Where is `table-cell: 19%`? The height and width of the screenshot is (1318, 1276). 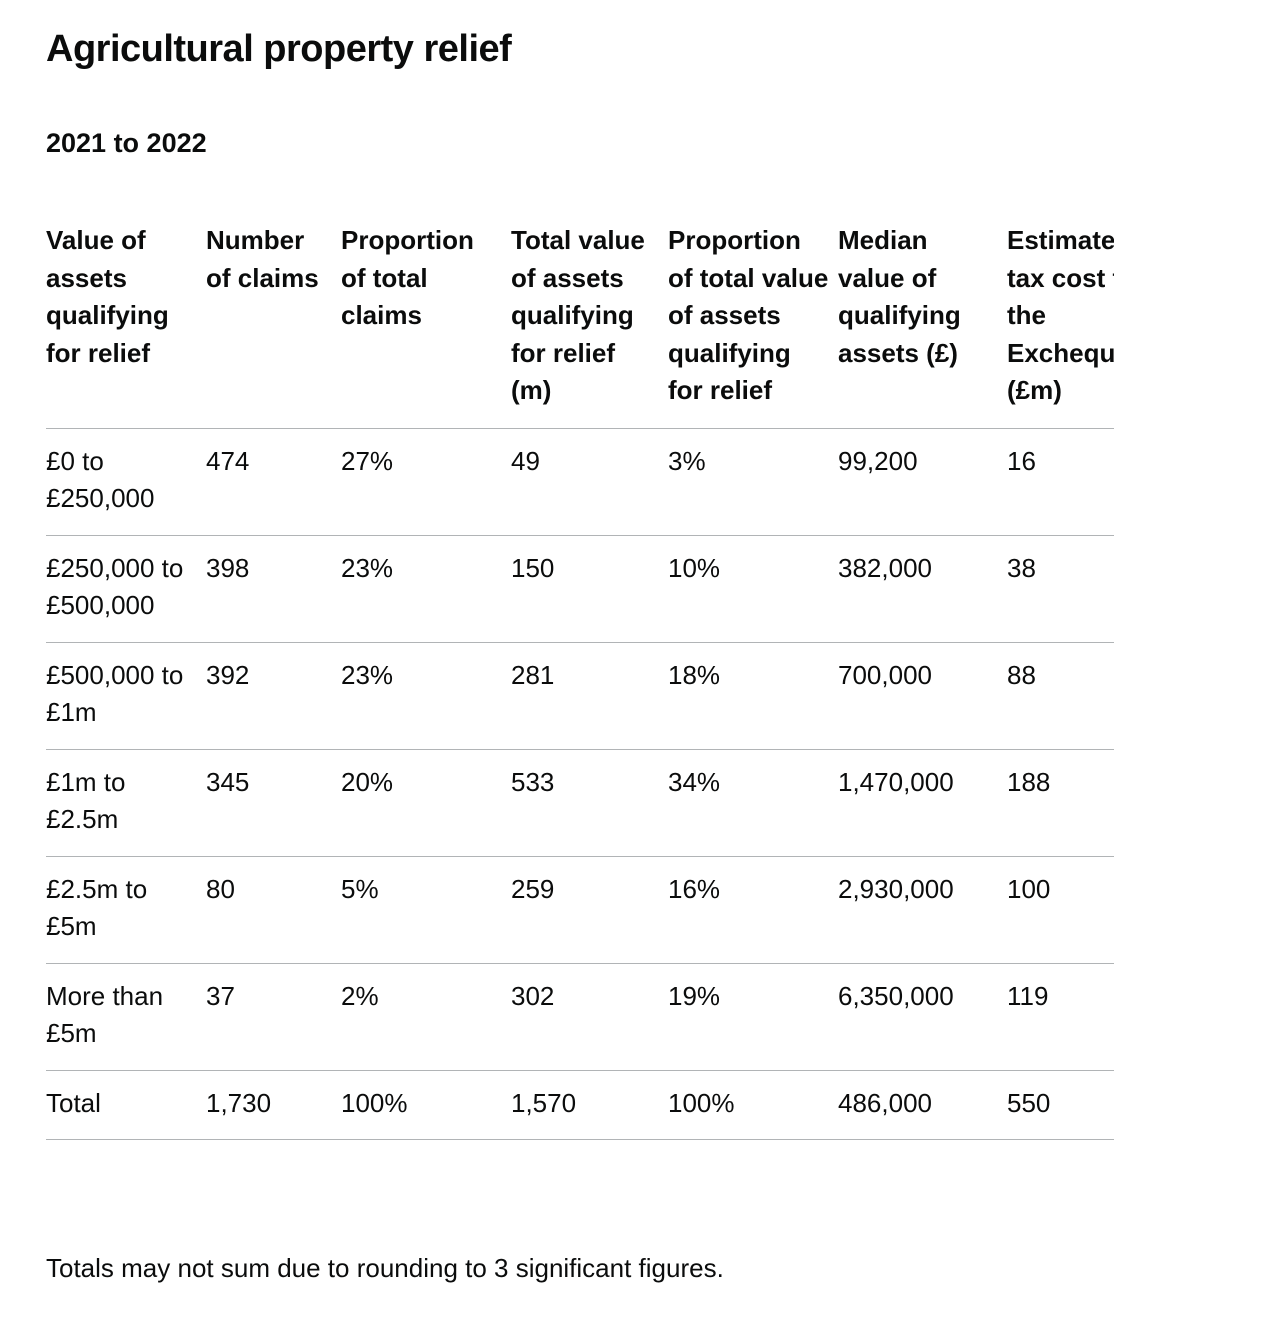 table-cell: 19% is located at coordinates (753, 1017).